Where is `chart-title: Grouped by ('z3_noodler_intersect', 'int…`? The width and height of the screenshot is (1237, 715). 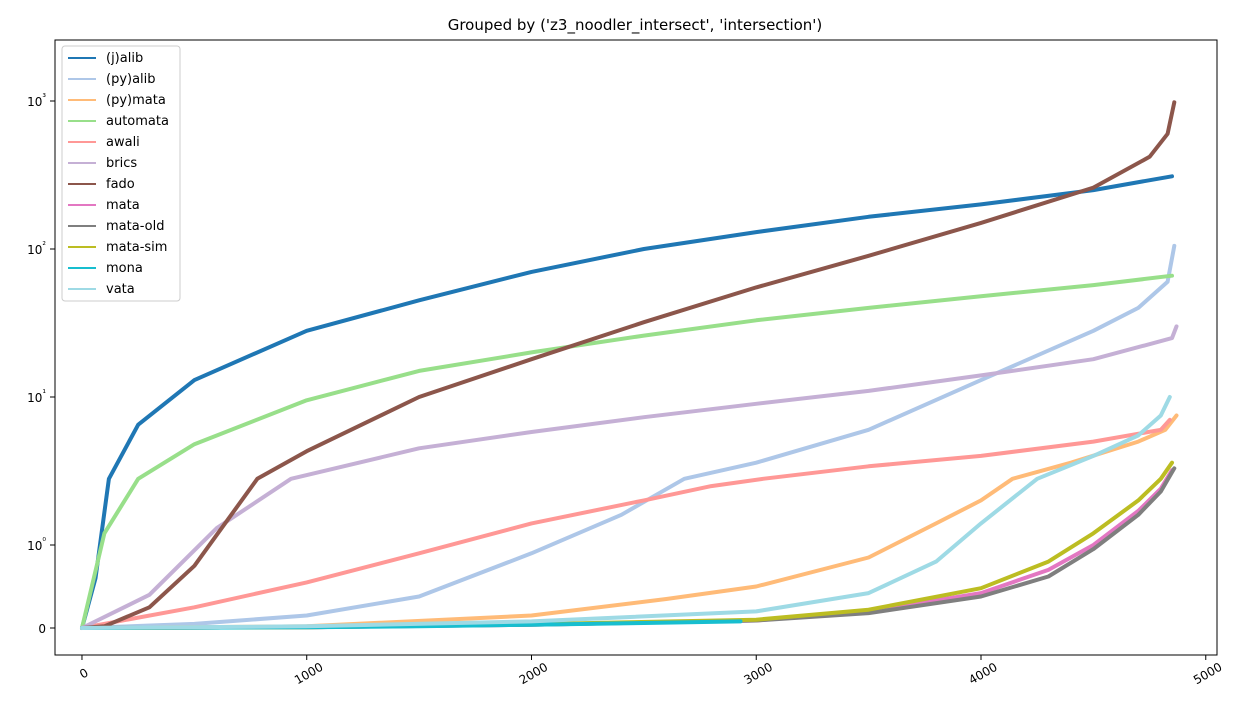
chart-title: Grouped by ('z3_noodler_intersect', 'int… is located at coordinates (635, 25).